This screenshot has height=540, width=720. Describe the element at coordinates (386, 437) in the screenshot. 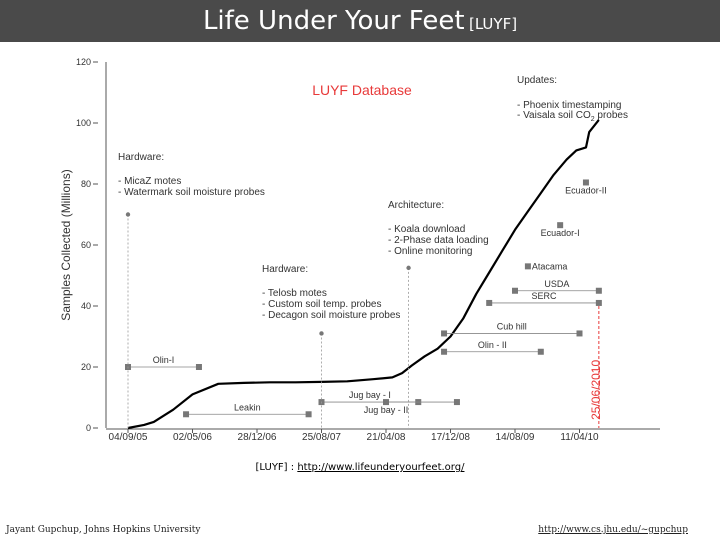

I see `x-tick-label: 21/04/08` at that location.